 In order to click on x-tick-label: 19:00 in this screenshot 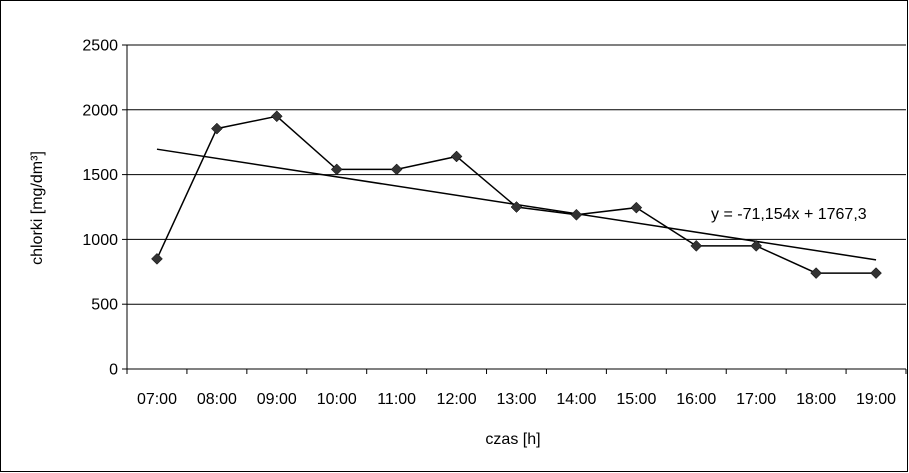, I will do `click(876, 399)`.